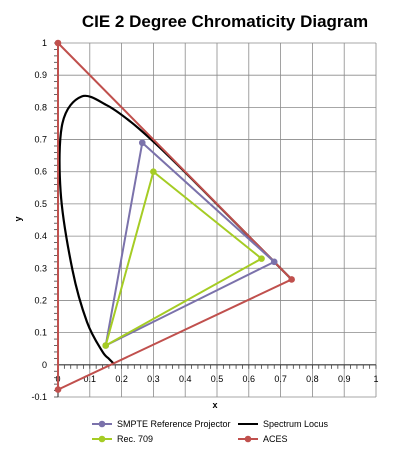  I want to click on y-tick-label: 0.3, so click(40, 268).